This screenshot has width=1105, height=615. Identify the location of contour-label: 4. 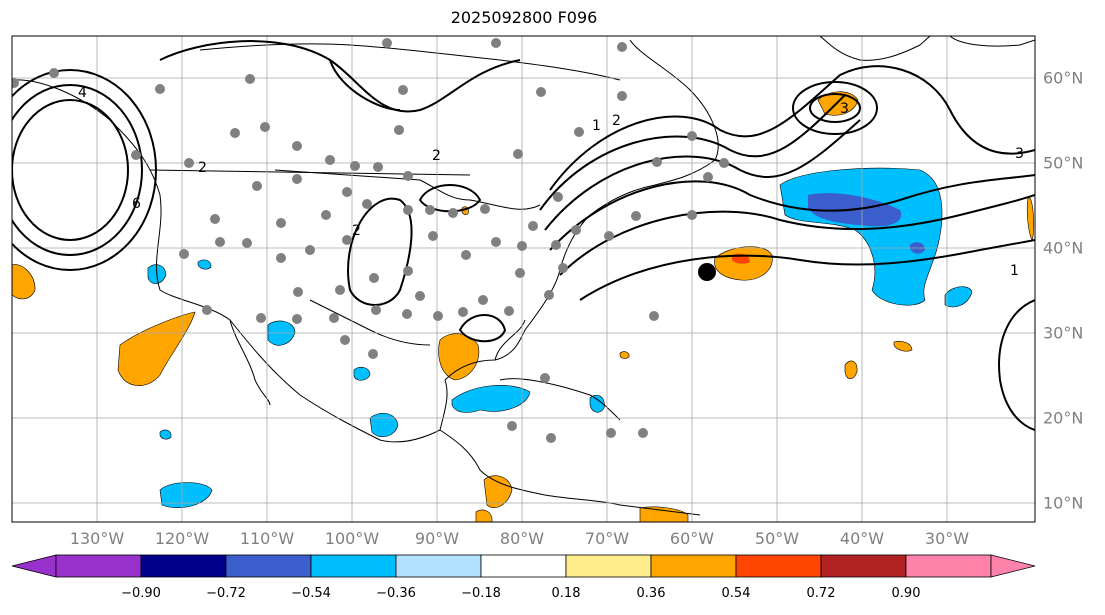
(82, 93).